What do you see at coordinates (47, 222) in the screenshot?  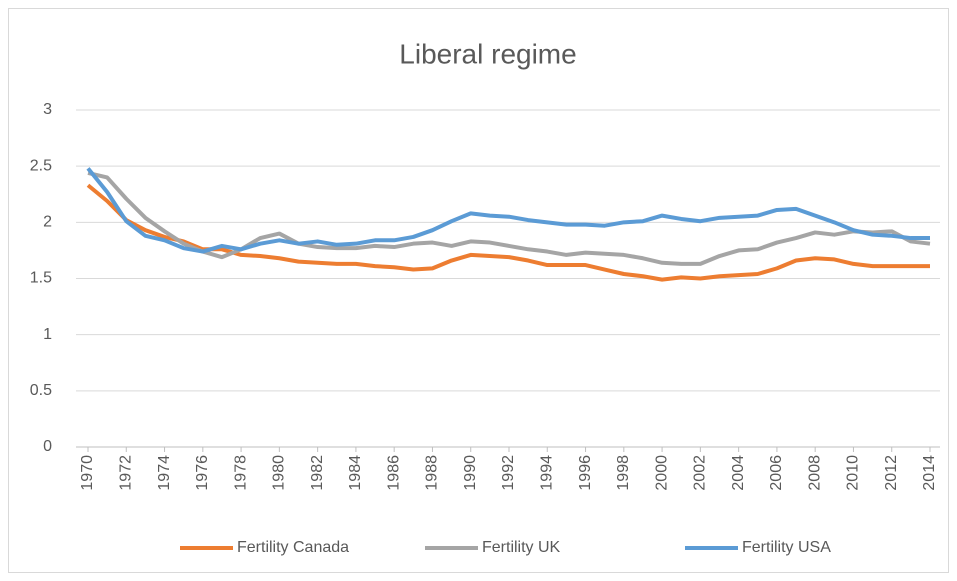 I see `y-tick-label: 2` at bounding box center [47, 222].